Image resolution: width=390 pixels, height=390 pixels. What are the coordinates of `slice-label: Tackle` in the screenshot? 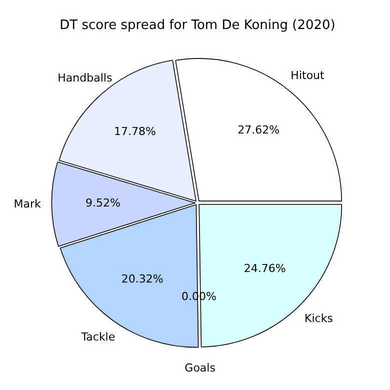 It's located at (98, 337).